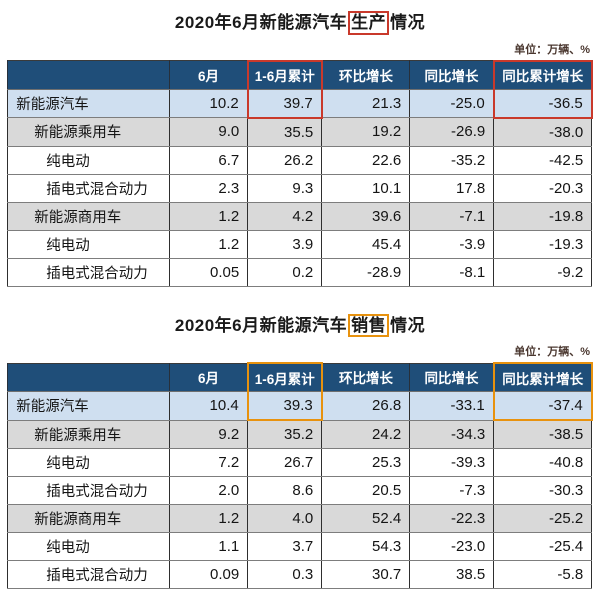 The image size is (600, 593). Describe the element at coordinates (452, 491) in the screenshot. I see `value-cell: -7.3` at that location.